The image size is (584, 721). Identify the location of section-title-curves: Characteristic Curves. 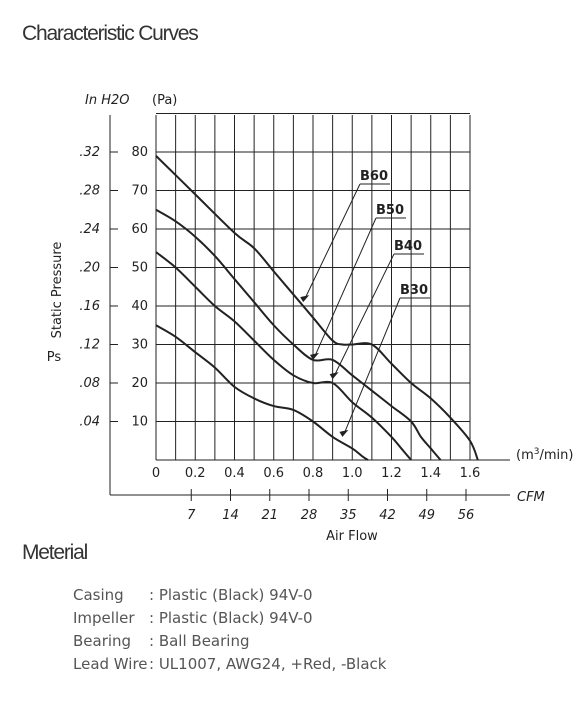
(110, 33).